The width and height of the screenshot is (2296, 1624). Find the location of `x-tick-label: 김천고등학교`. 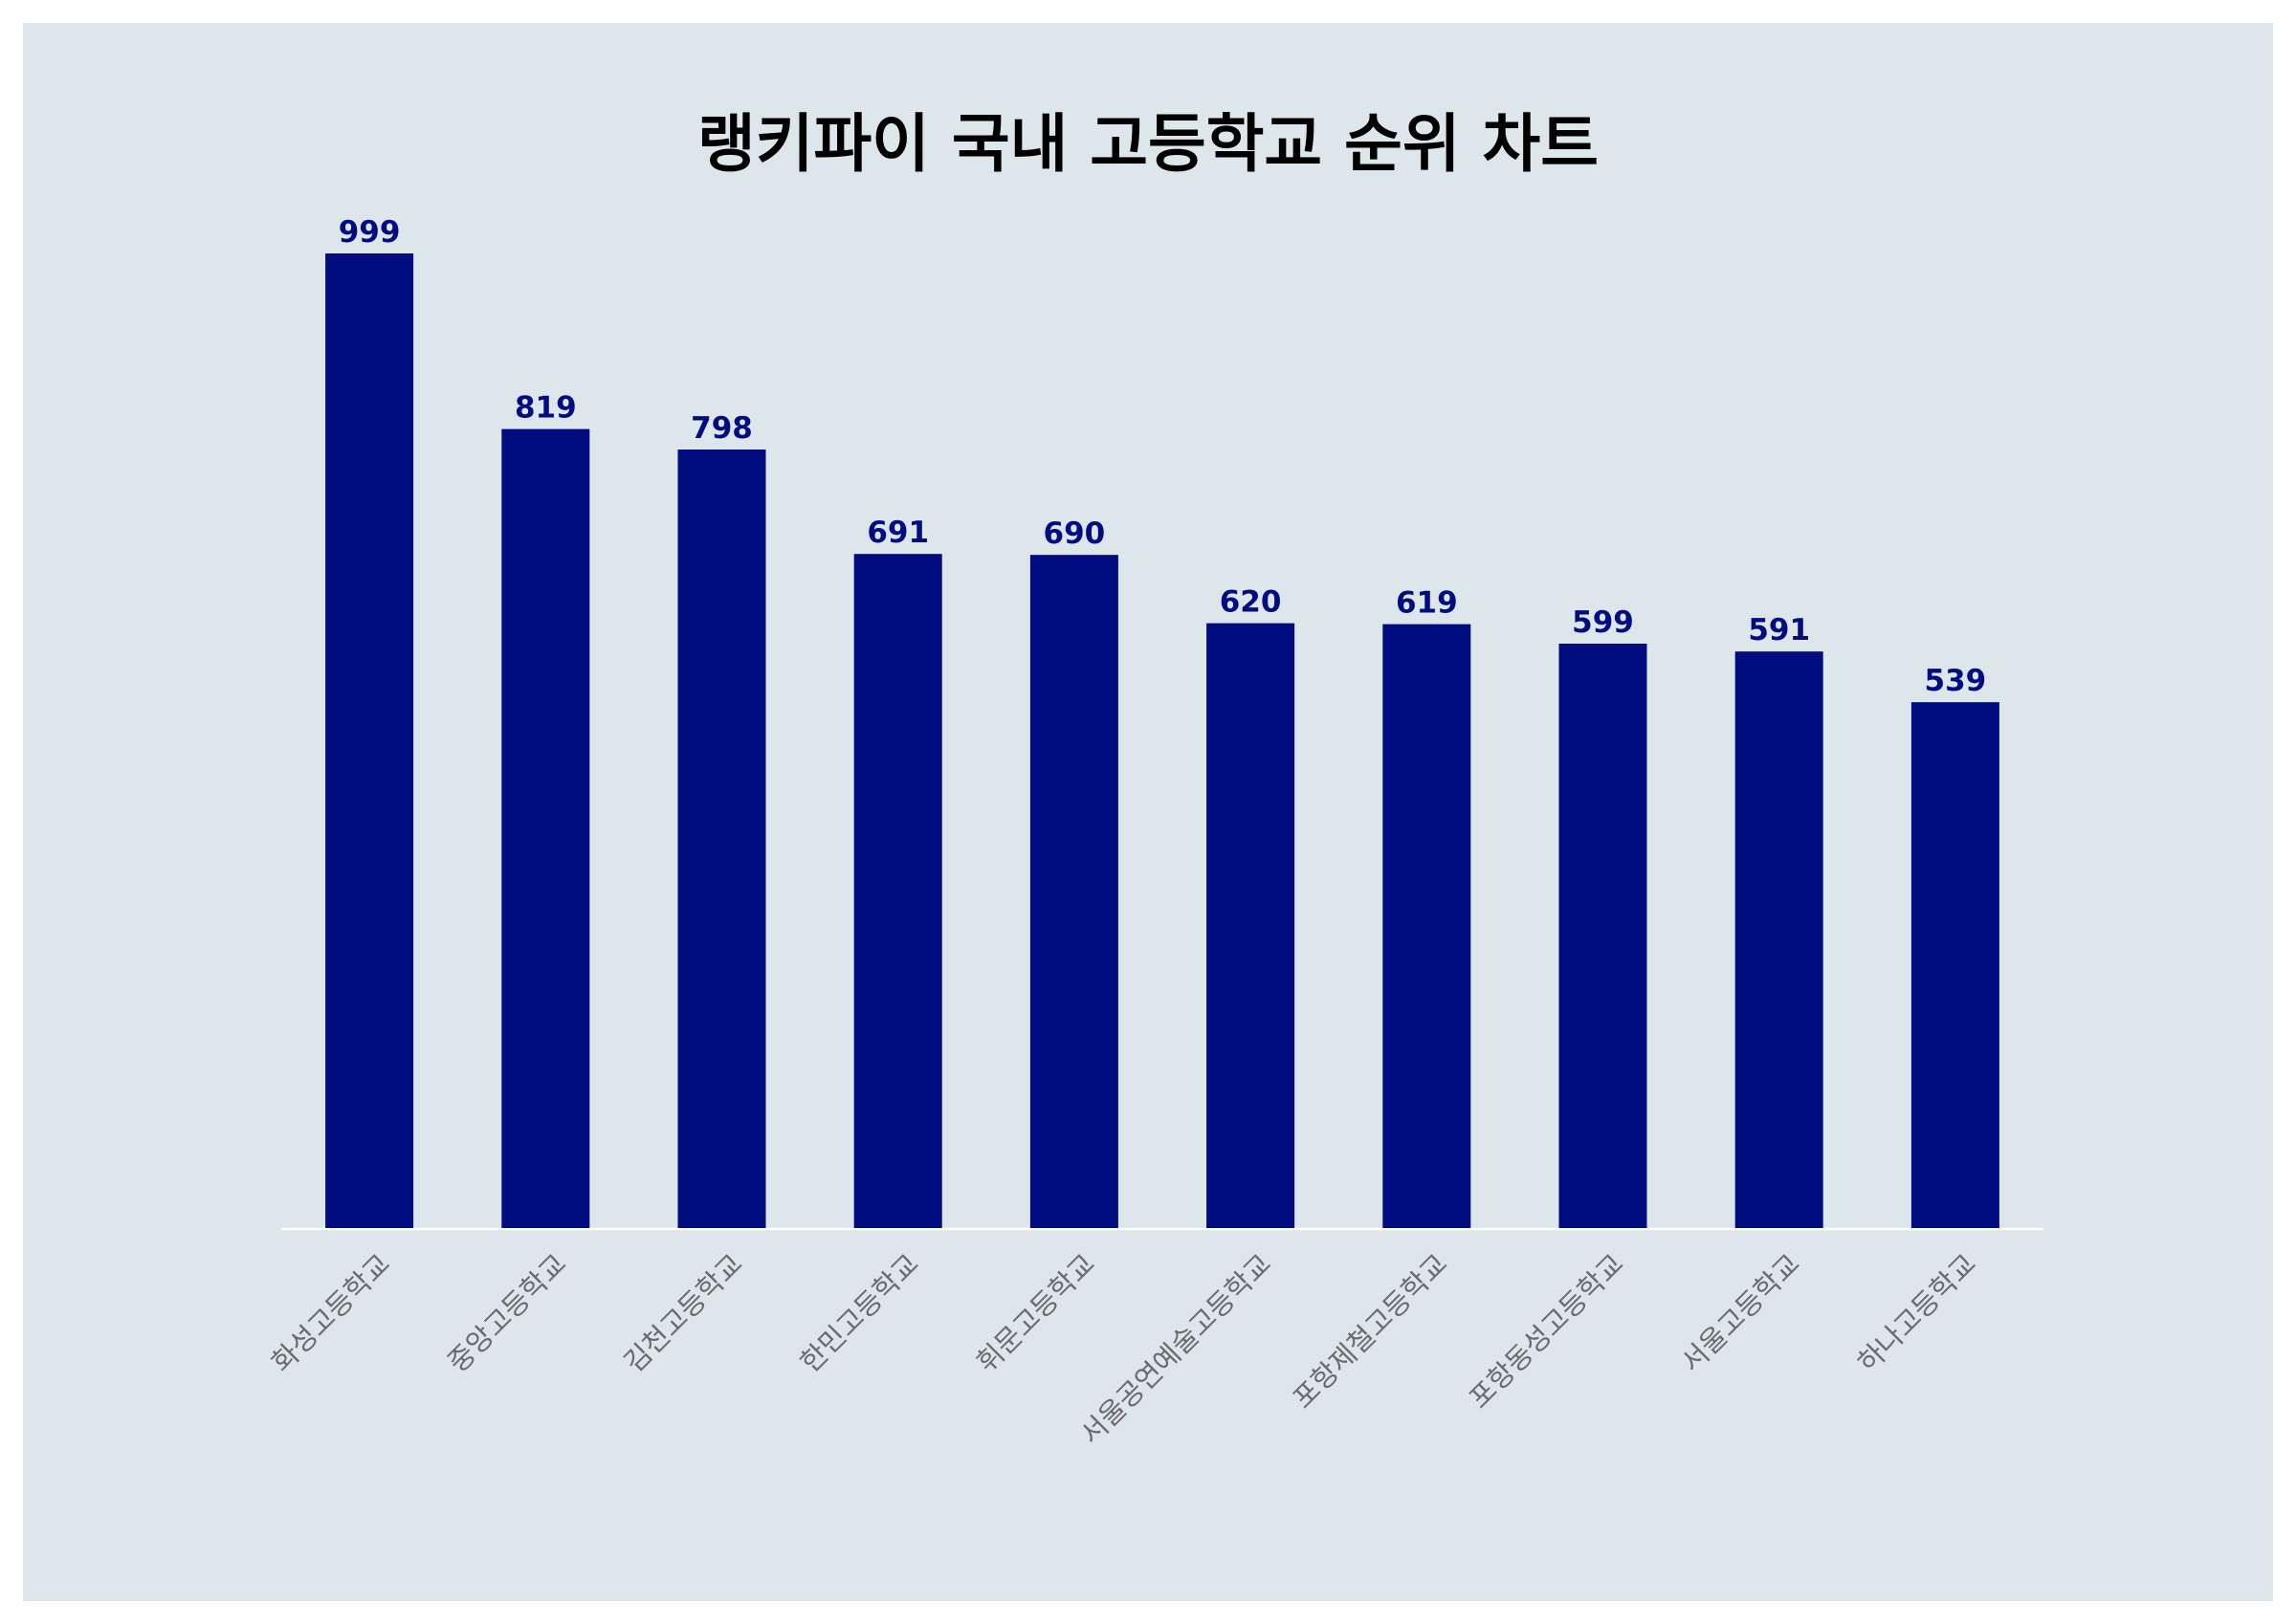

x-tick-label: 김천고등학교 is located at coordinates (683, 1313).